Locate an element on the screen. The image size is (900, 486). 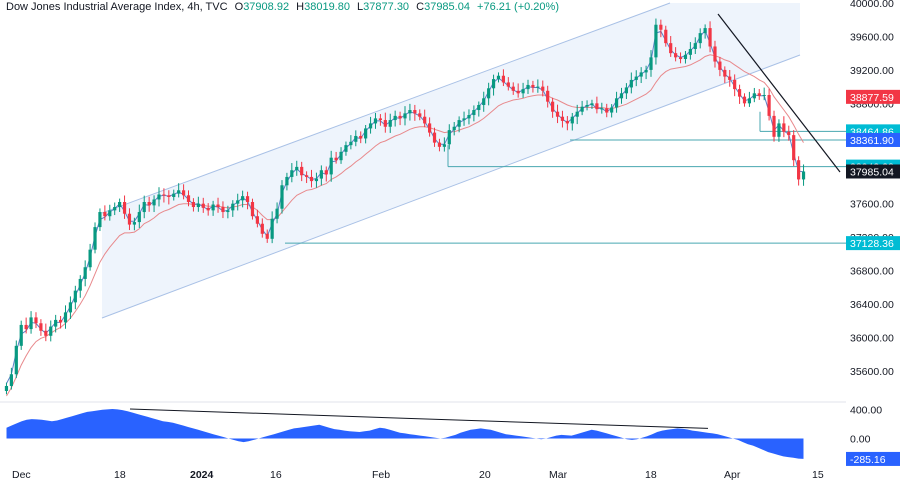
date-tick-label: 18 is located at coordinates (120, 475).